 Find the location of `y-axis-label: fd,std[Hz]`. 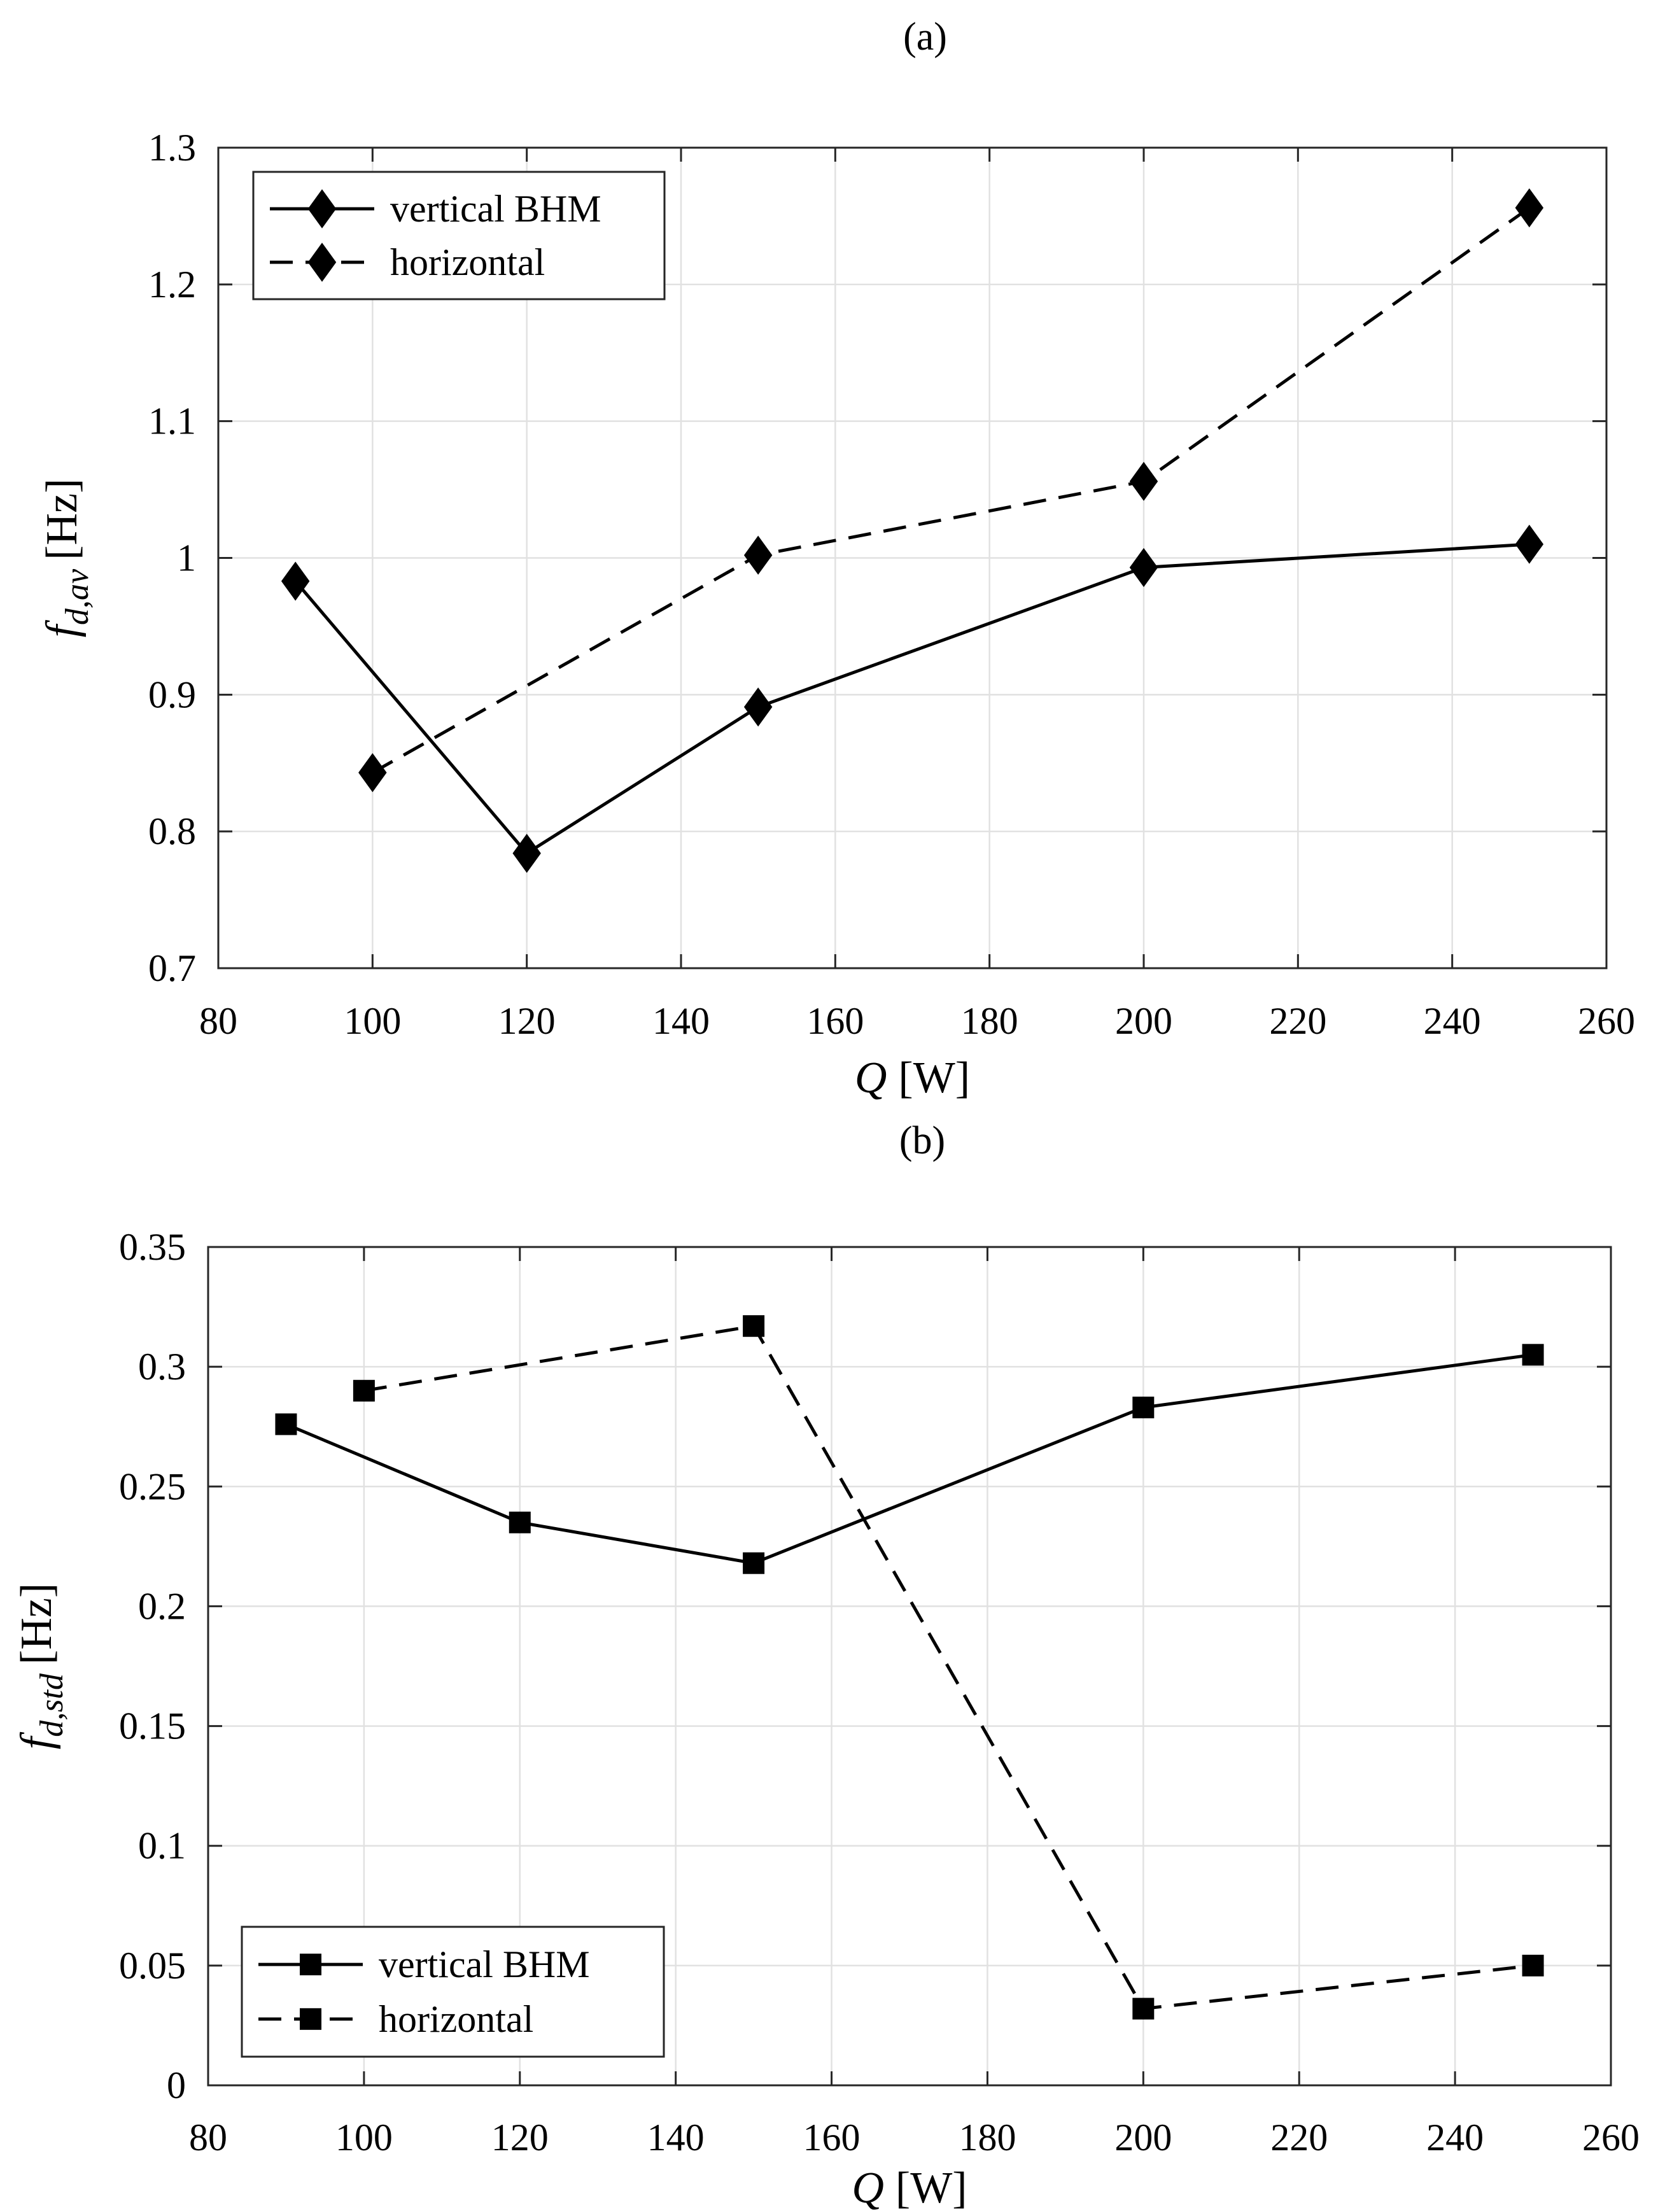

y-axis-label: fd,std[Hz] is located at coordinates (41, 1666).